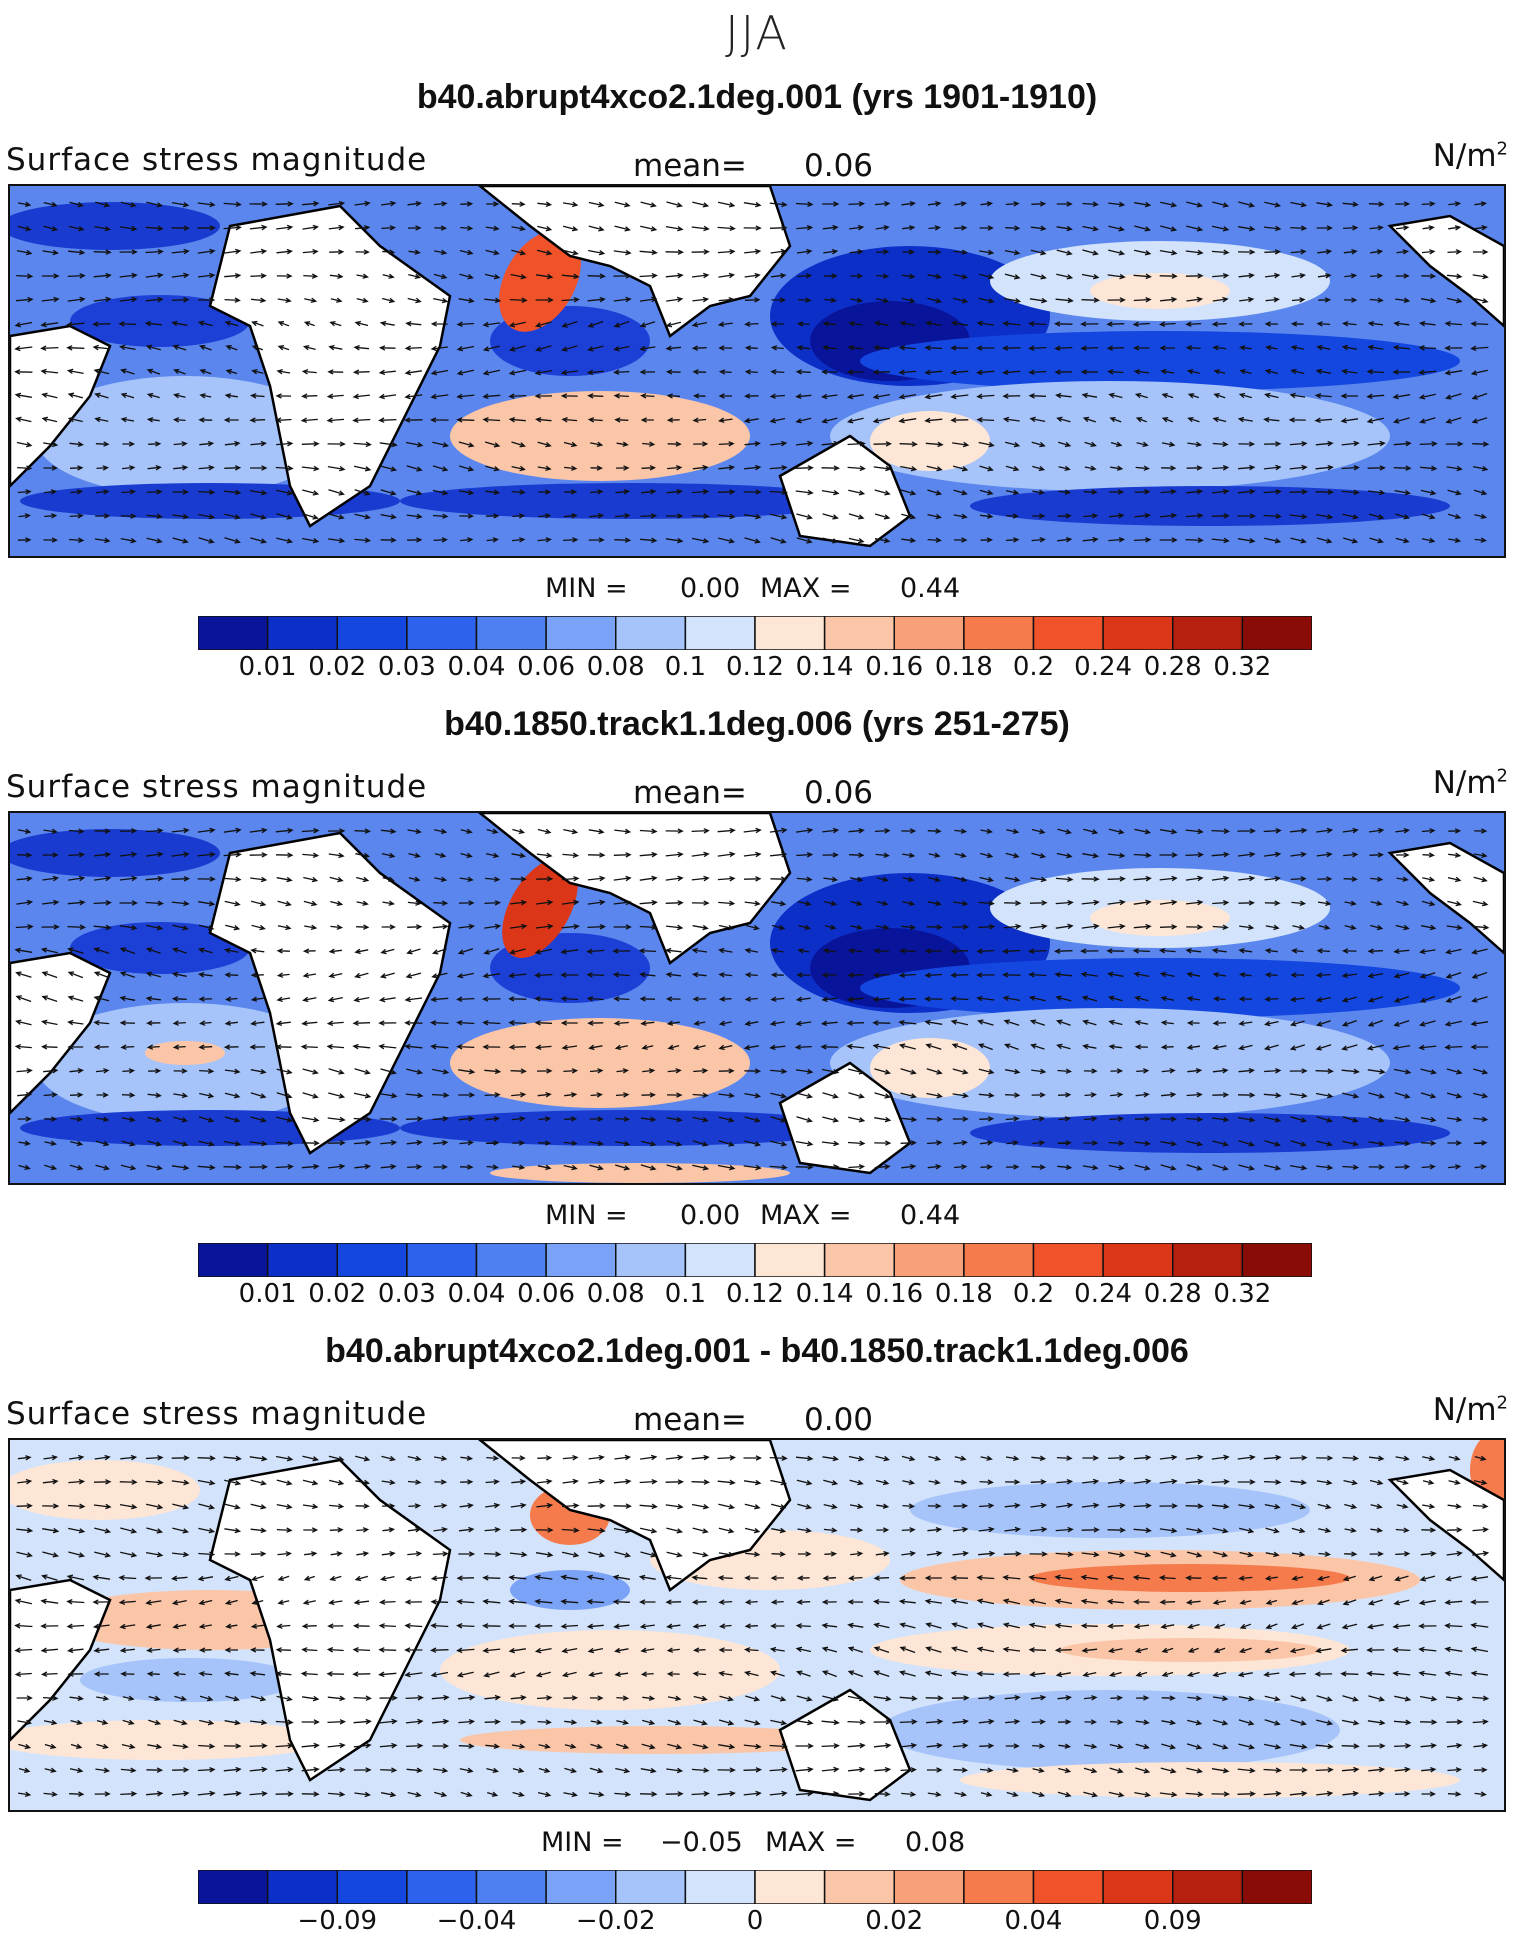  I want to click on colorbar-tick-label: −0.09, so click(337, 1921).